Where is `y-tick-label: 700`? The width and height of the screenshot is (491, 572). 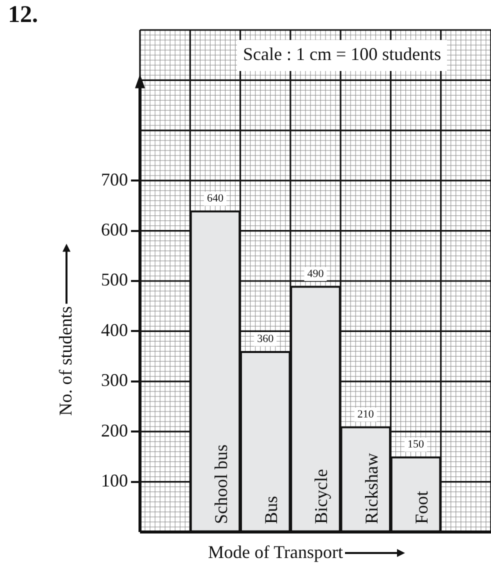 y-tick-label: 700 is located at coordinates (114, 179).